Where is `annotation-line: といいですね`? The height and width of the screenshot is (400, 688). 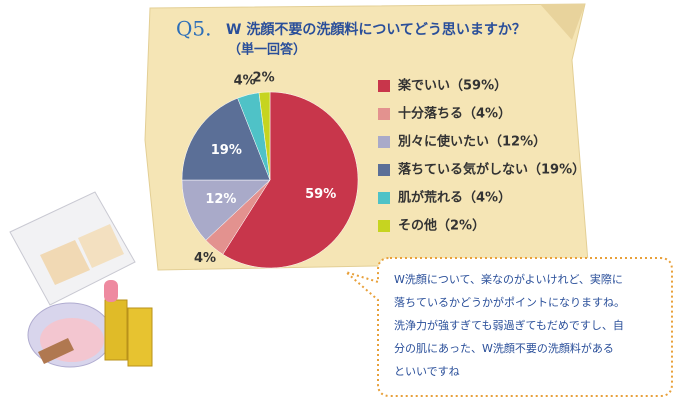 annotation-line: といいですね is located at coordinates (427, 371).